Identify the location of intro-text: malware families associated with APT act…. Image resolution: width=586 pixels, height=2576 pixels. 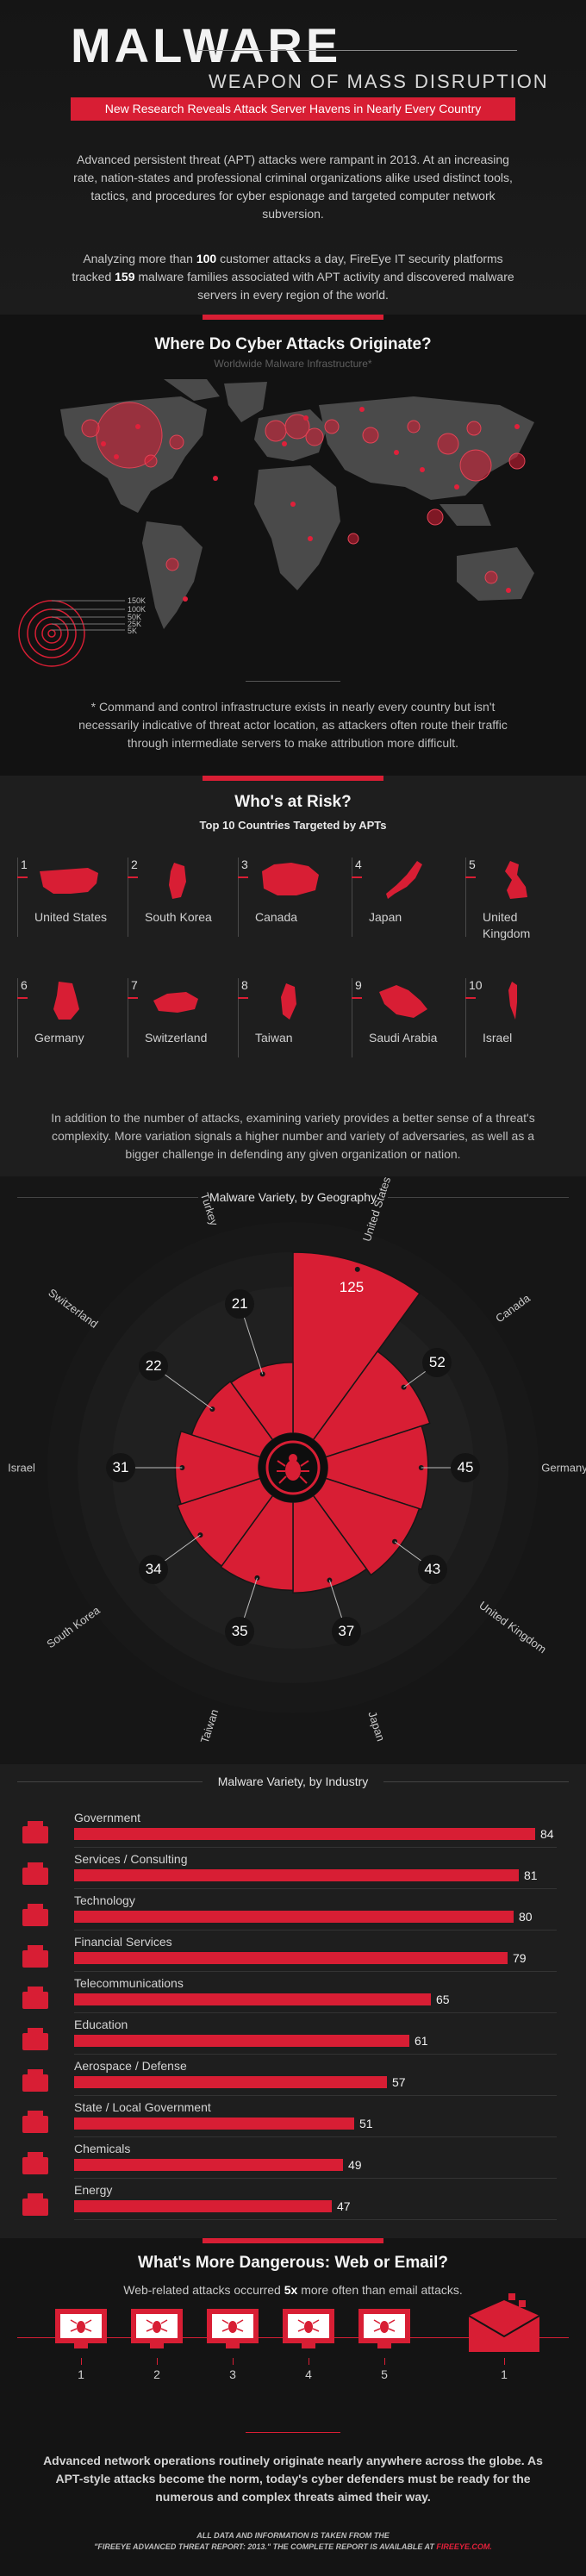
(324, 286).